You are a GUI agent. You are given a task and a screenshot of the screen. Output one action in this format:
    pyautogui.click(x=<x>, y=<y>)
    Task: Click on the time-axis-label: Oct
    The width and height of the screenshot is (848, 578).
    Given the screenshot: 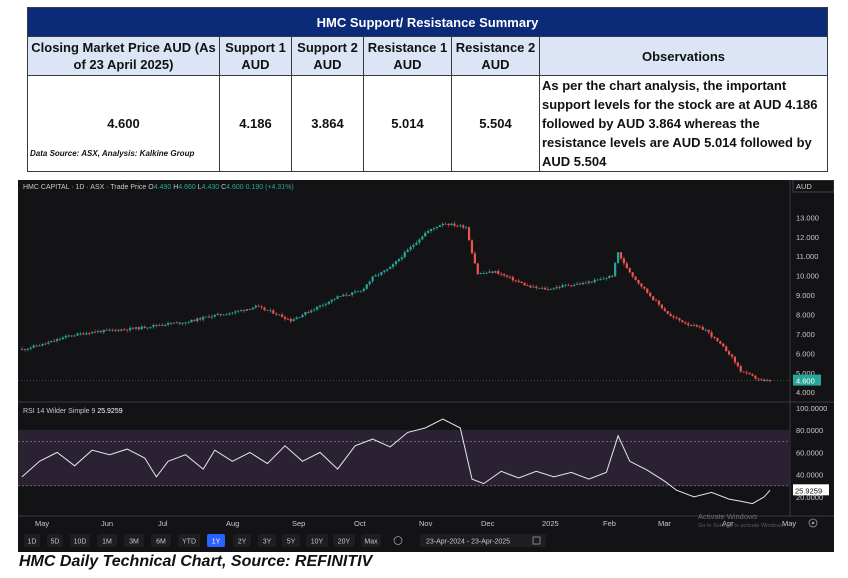 What is the action you would take?
    pyautogui.click(x=360, y=523)
    